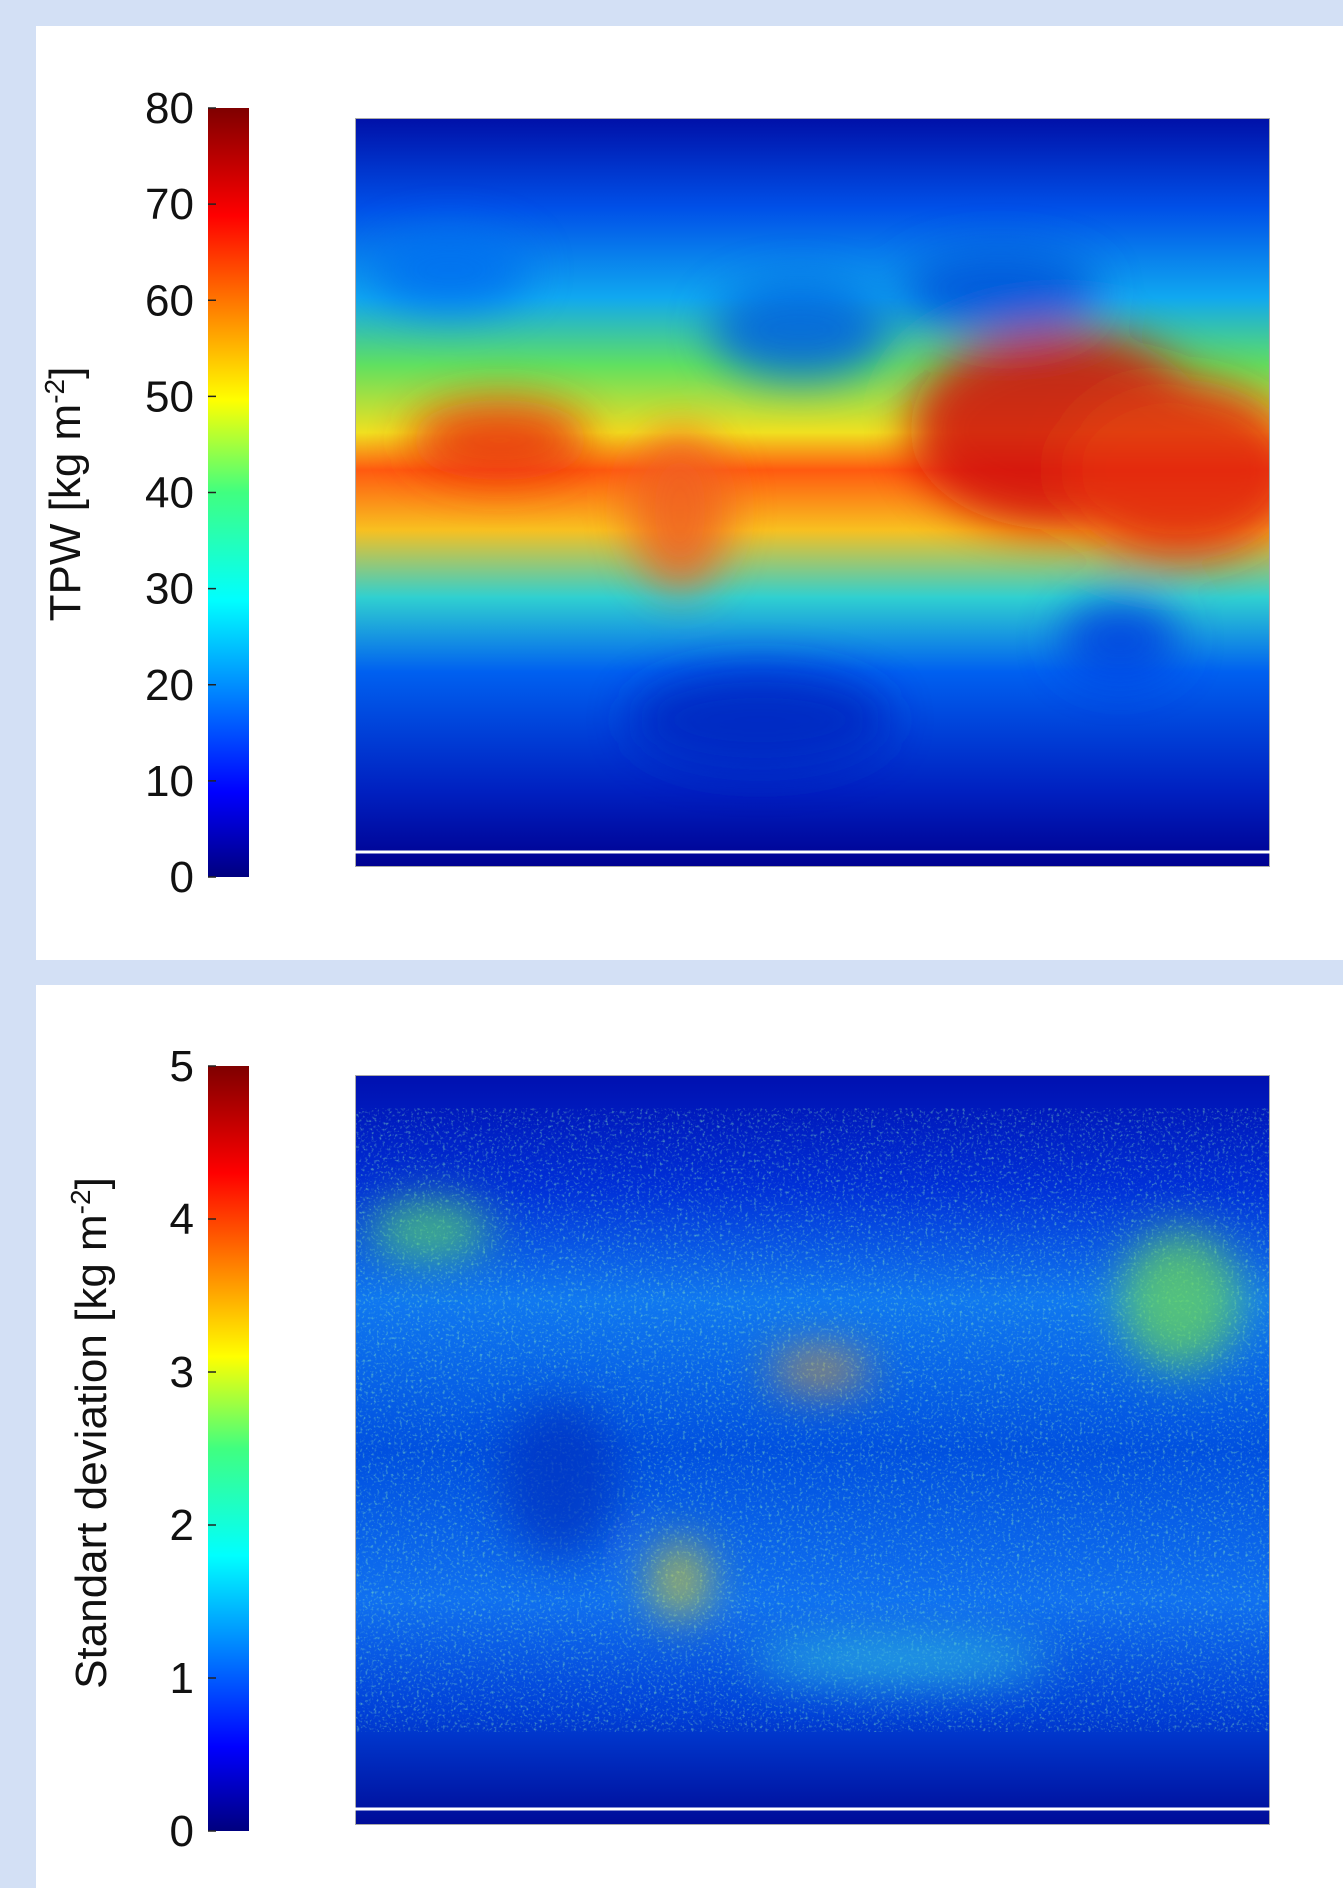 This screenshot has width=1343, height=1888. I want to click on colorbar-tick-label: 60, so click(169, 300).